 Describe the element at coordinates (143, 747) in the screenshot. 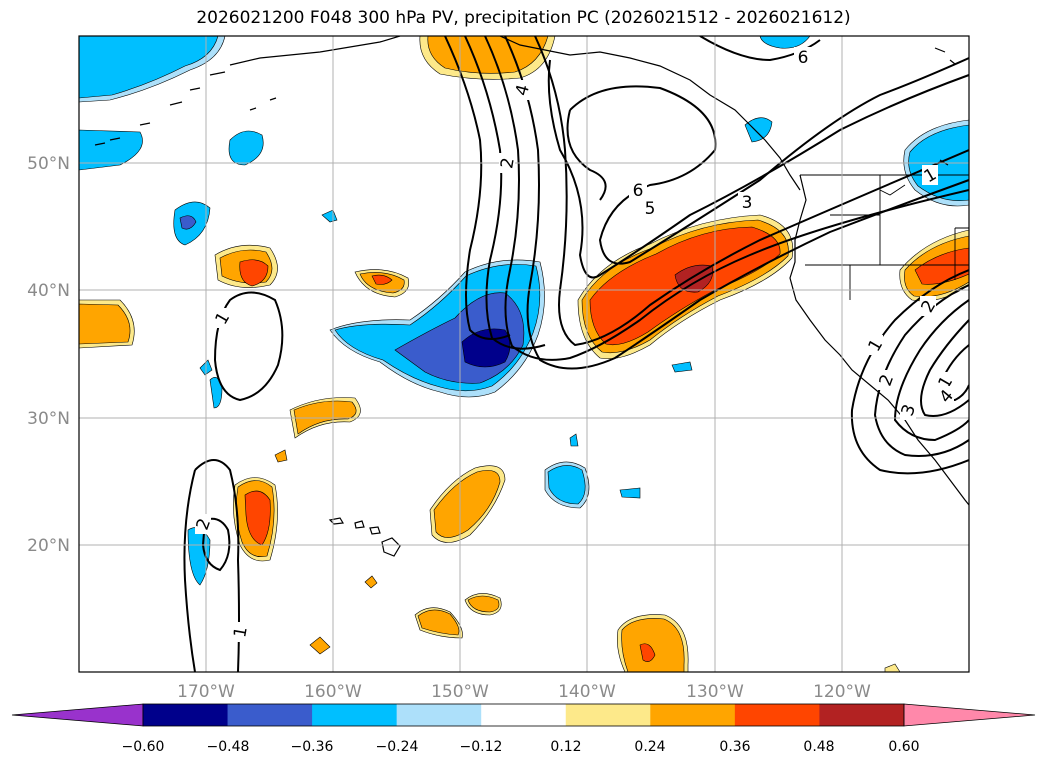

I see `colorbar-tick-label: −0.60` at that location.